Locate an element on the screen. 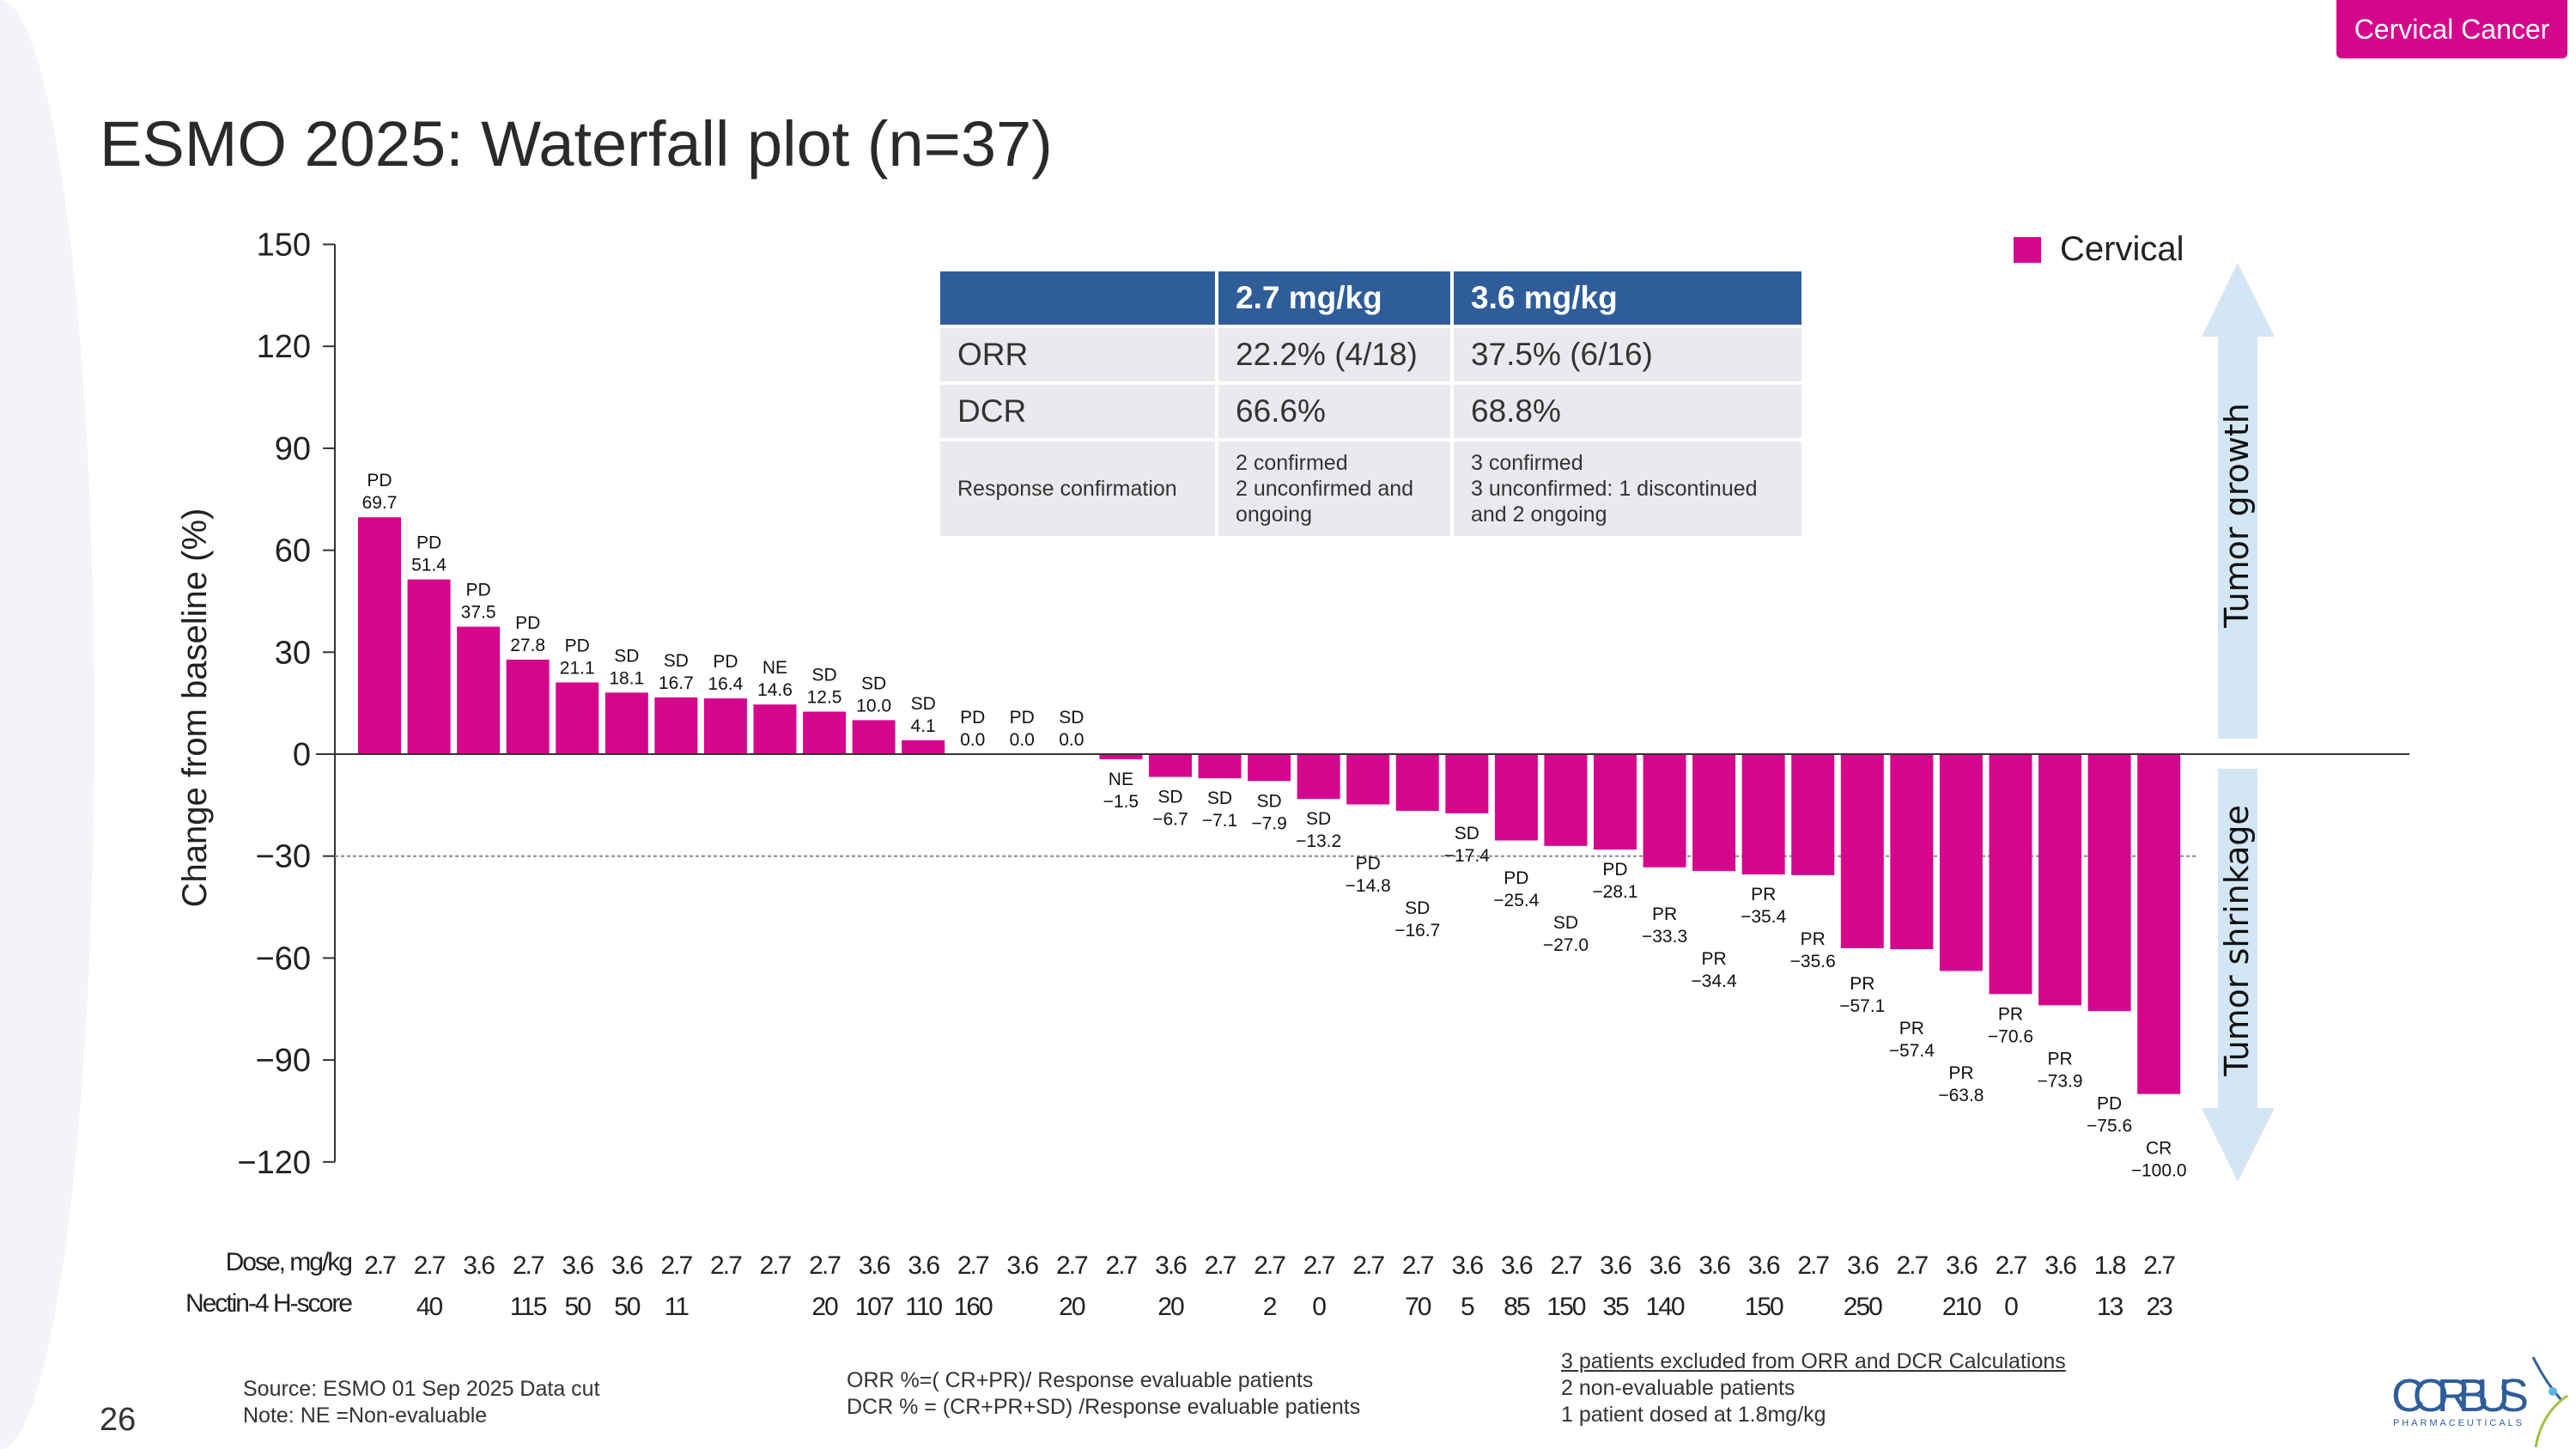 The width and height of the screenshot is (2576, 1449). y-tick-label: 150 is located at coordinates (284, 246).